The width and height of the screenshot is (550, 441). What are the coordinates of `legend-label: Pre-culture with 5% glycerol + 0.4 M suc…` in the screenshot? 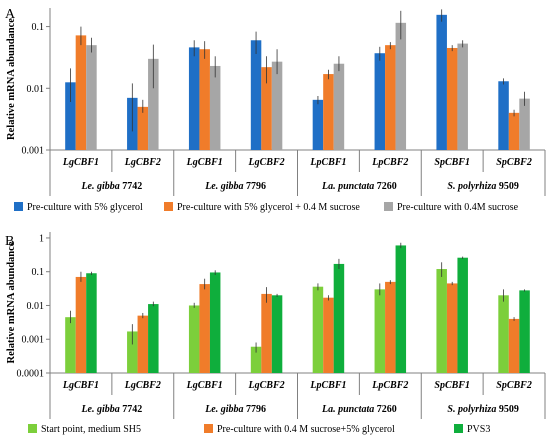 It's located at (268, 207).